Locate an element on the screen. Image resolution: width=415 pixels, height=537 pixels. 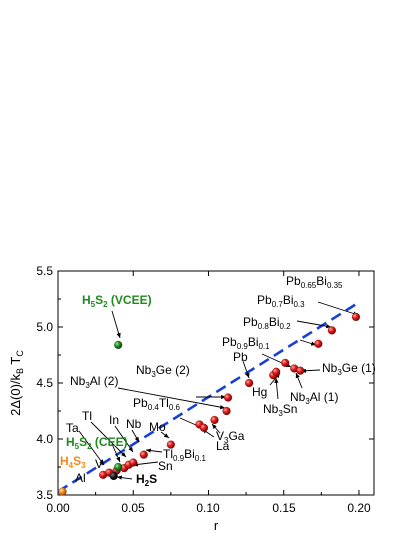
label-v: V is located at coordinates (99, 464).